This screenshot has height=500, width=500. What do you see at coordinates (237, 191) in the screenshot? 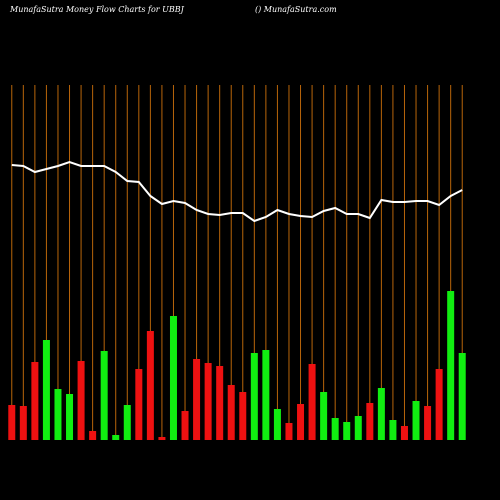
I see `price-line` at bounding box center [237, 191].